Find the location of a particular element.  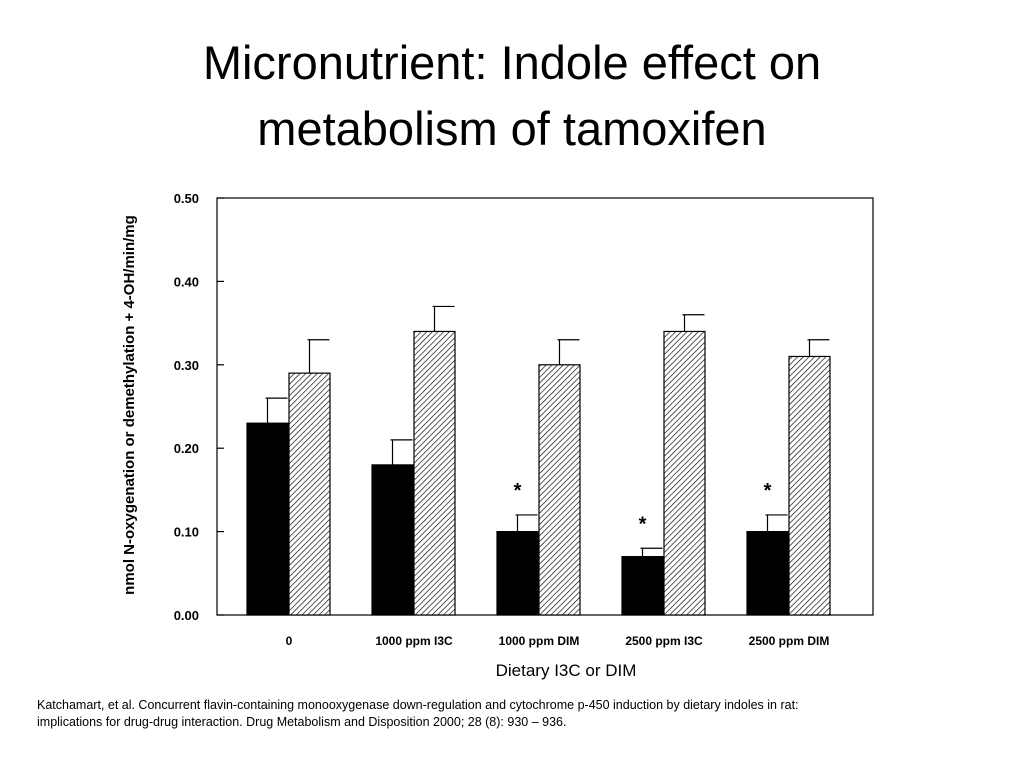

x-tick-label: 1000 ppm I3C is located at coordinates (414, 641).